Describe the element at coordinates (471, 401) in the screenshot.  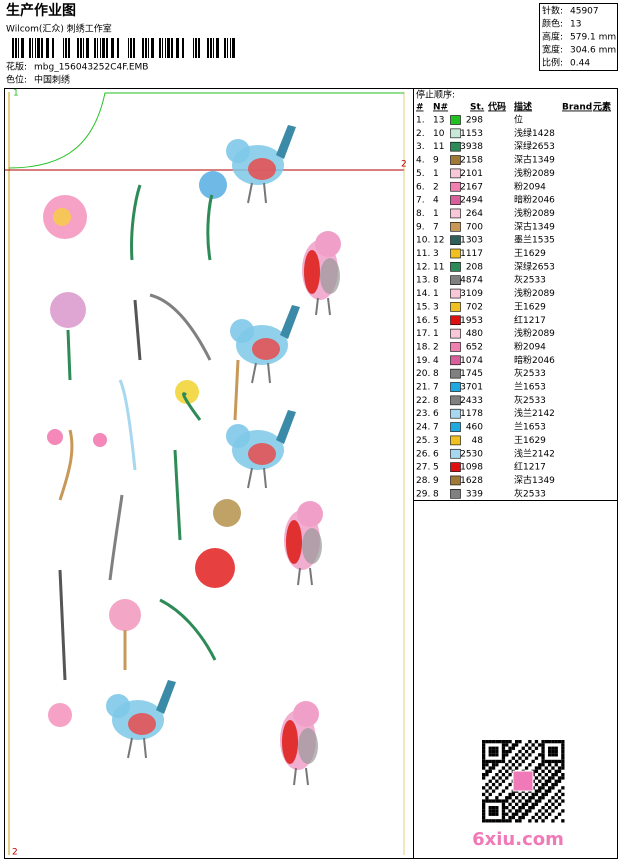
I see `stitch-count: 2433` at that location.